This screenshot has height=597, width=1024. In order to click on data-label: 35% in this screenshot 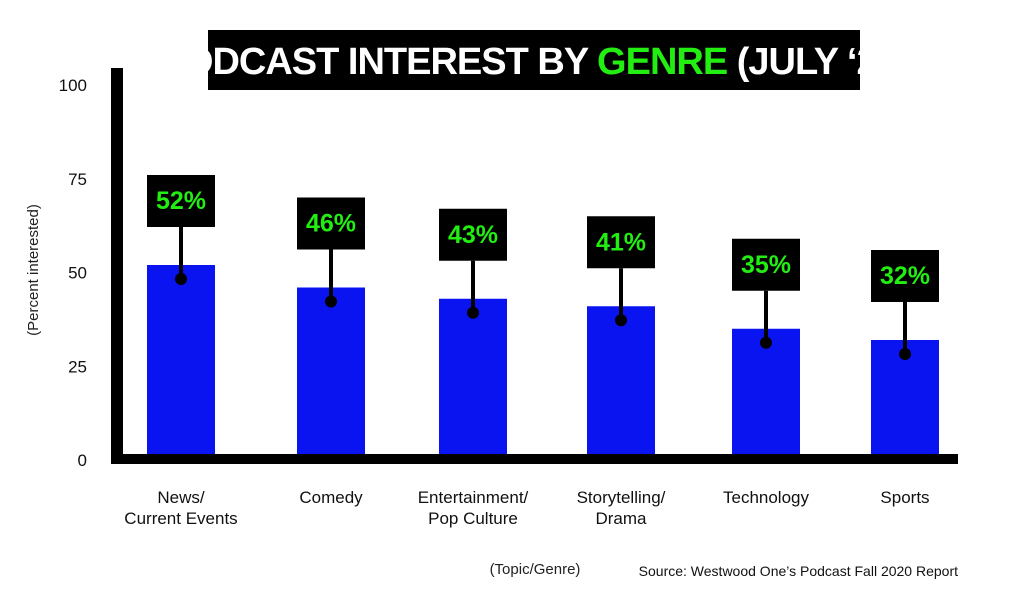, I will do `click(766, 265)`.